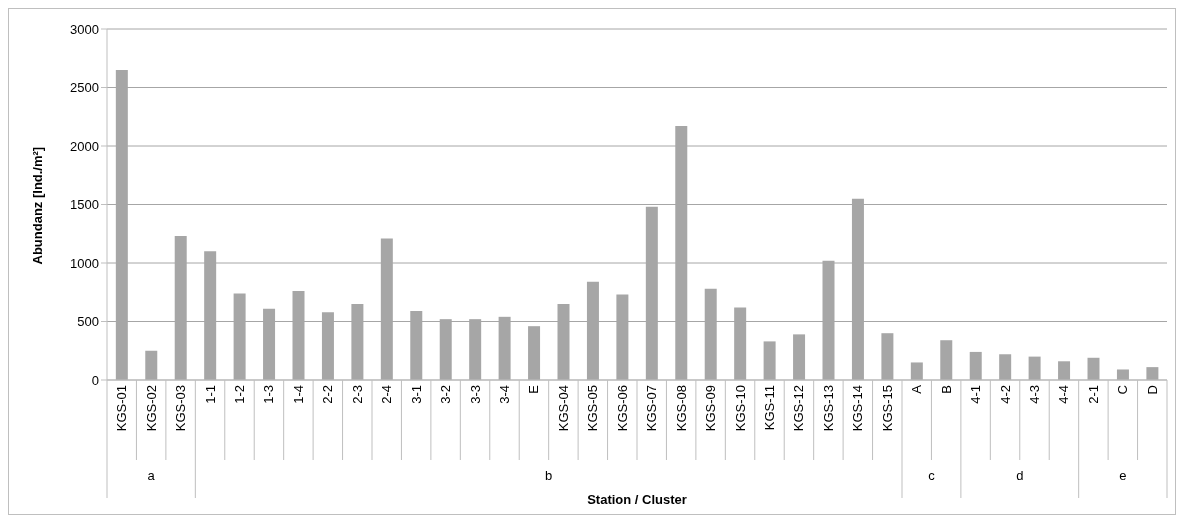 This screenshot has width=1184, height=523. I want to click on x-tick-label: 3-1, so click(416, 394).